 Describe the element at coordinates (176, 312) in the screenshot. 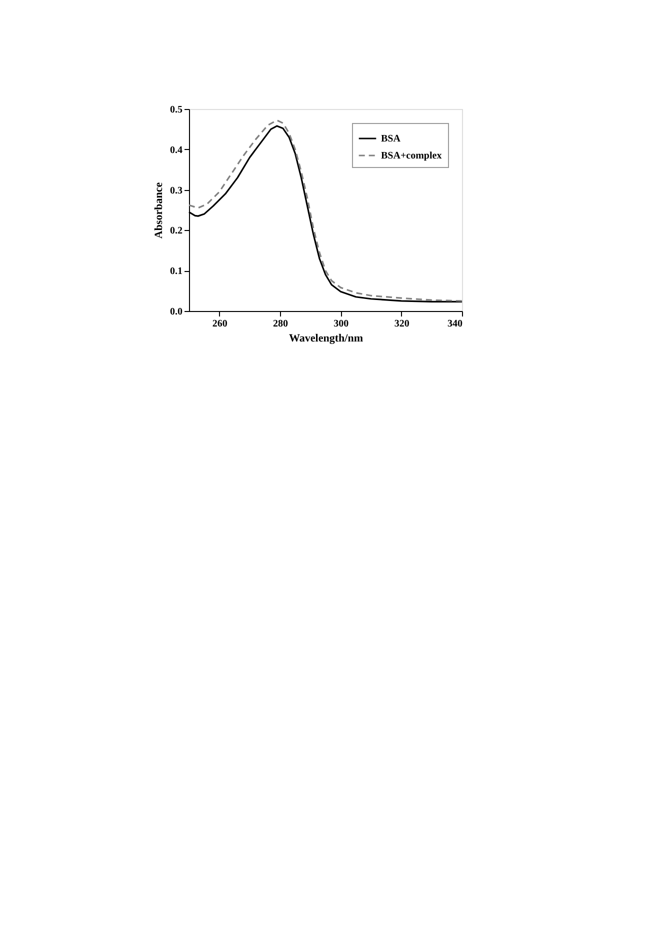

I see `y-tick-label: 0.0` at that location.